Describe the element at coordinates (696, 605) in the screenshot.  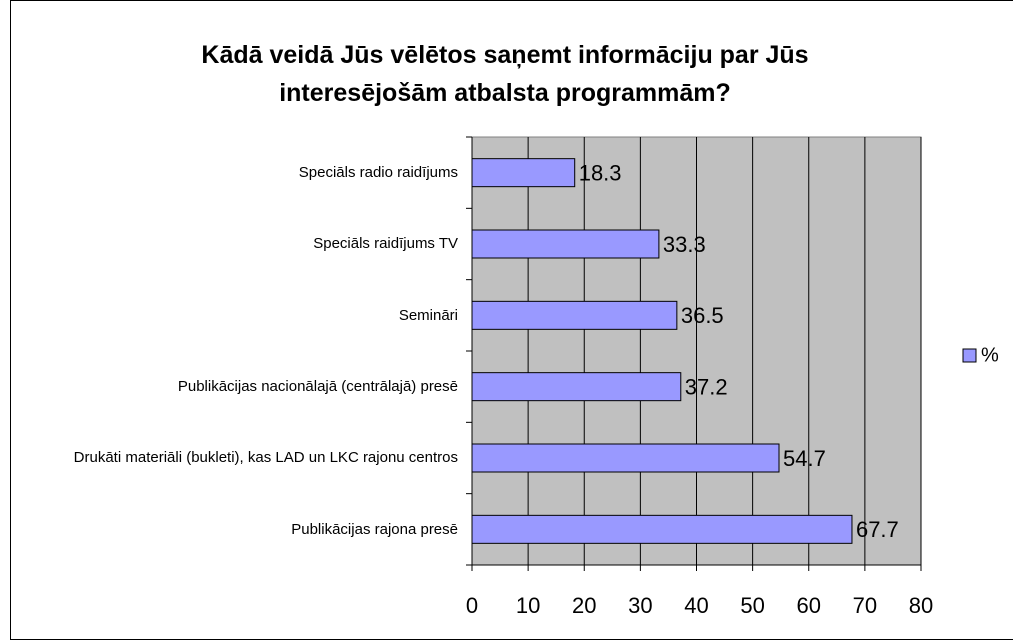
I see `x-tick-label: 40` at that location.